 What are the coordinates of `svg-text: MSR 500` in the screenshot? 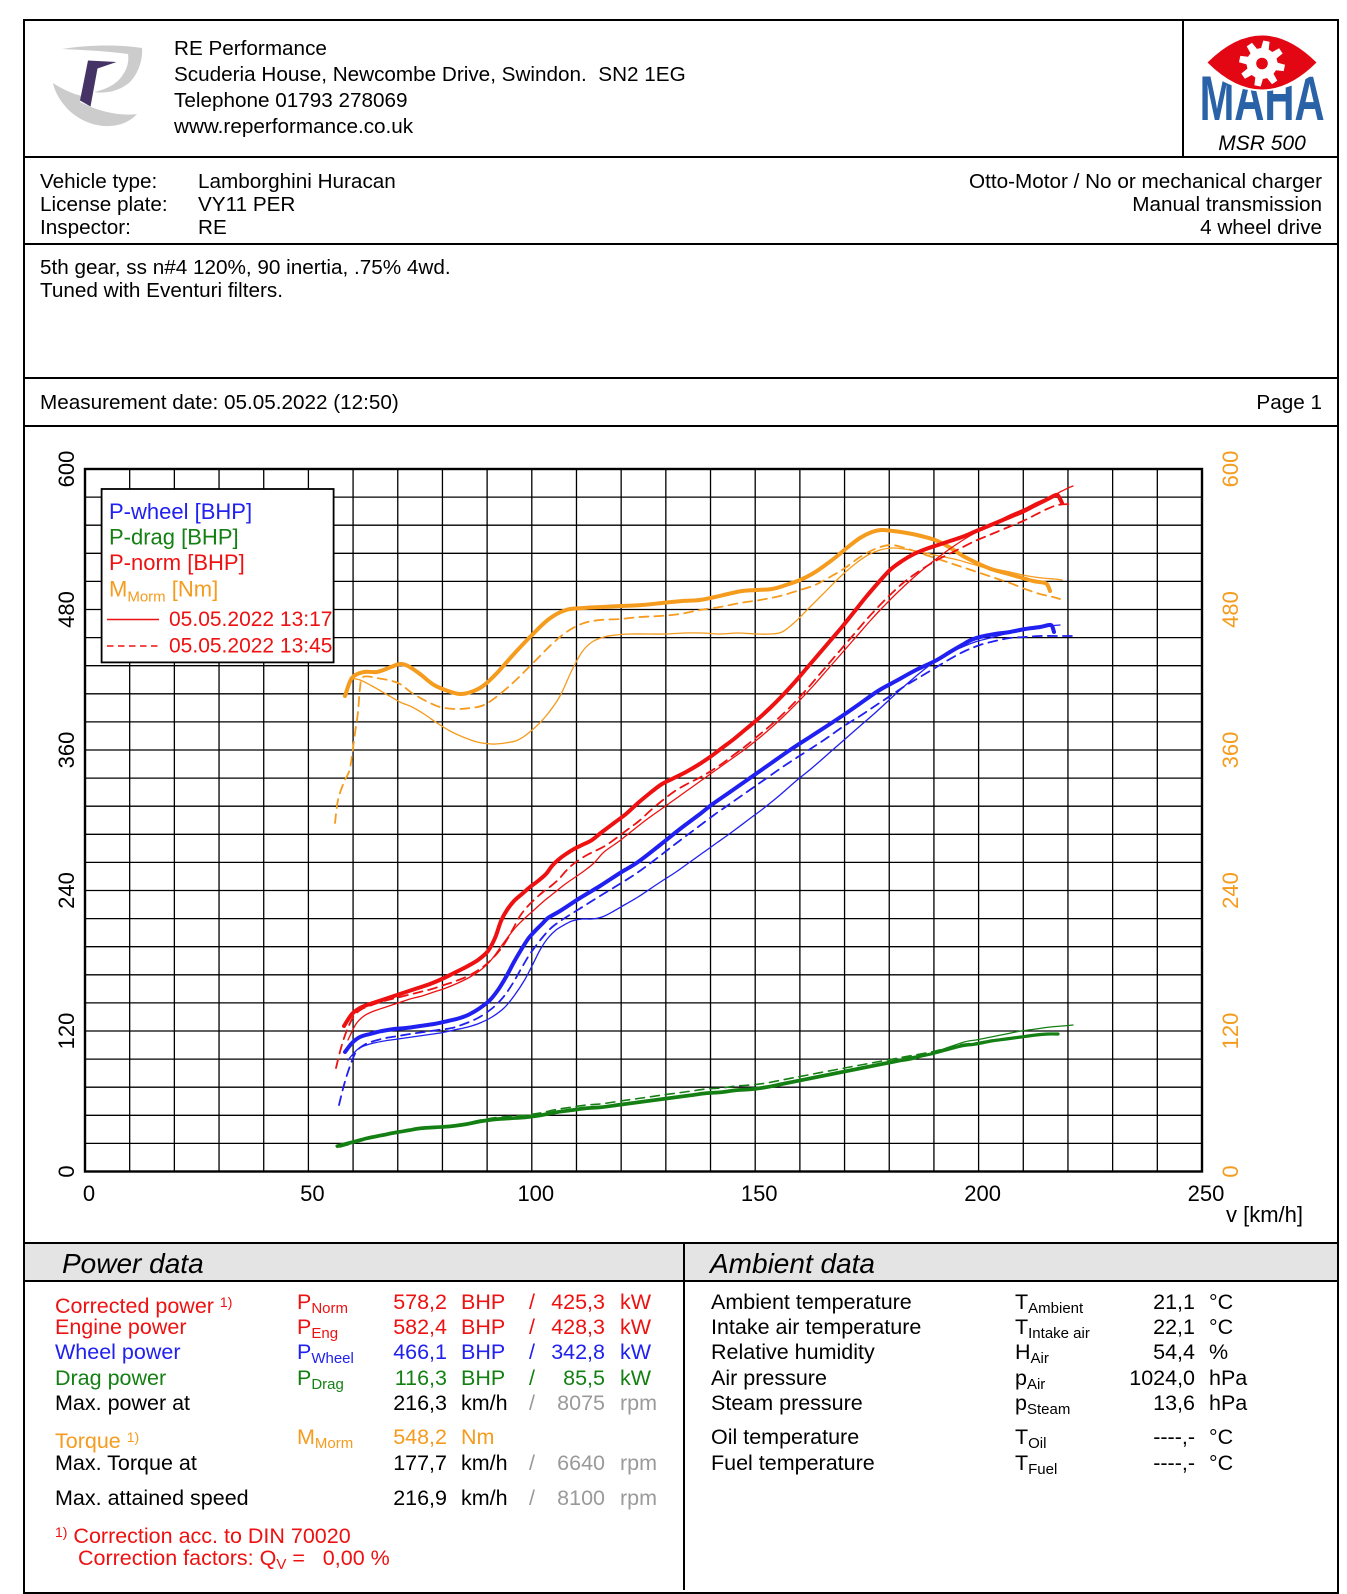 It's located at (1262, 143).